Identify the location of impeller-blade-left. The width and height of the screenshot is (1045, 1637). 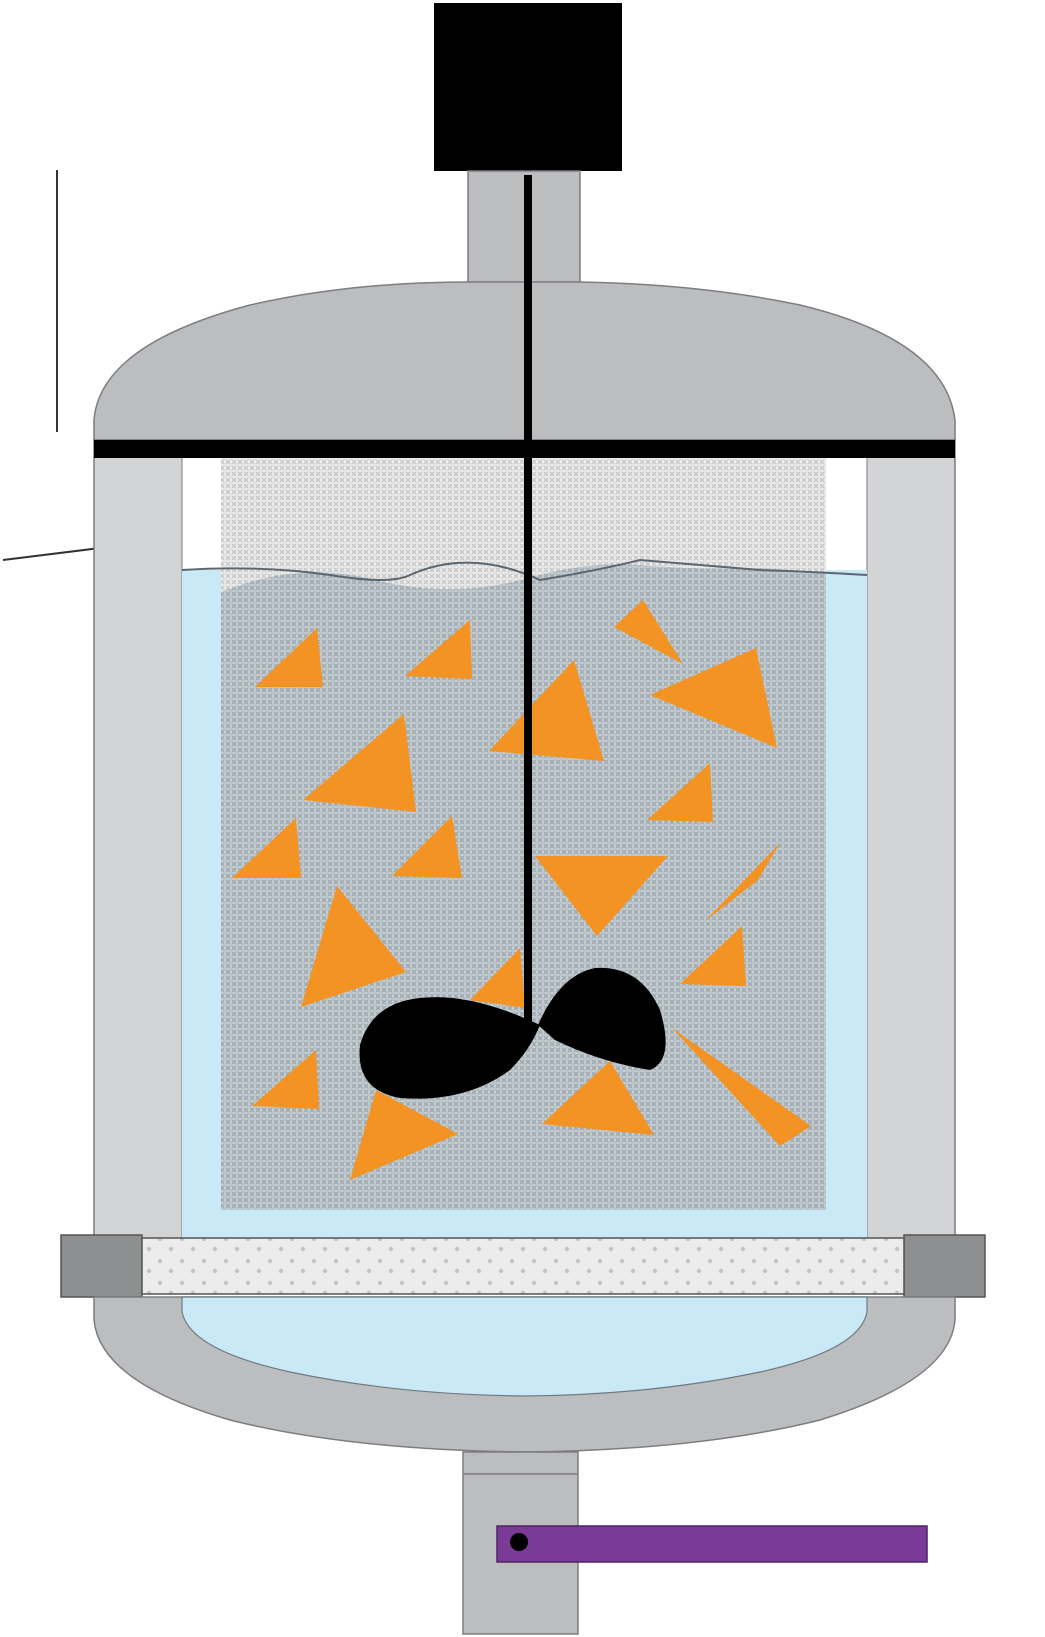
(449, 1048).